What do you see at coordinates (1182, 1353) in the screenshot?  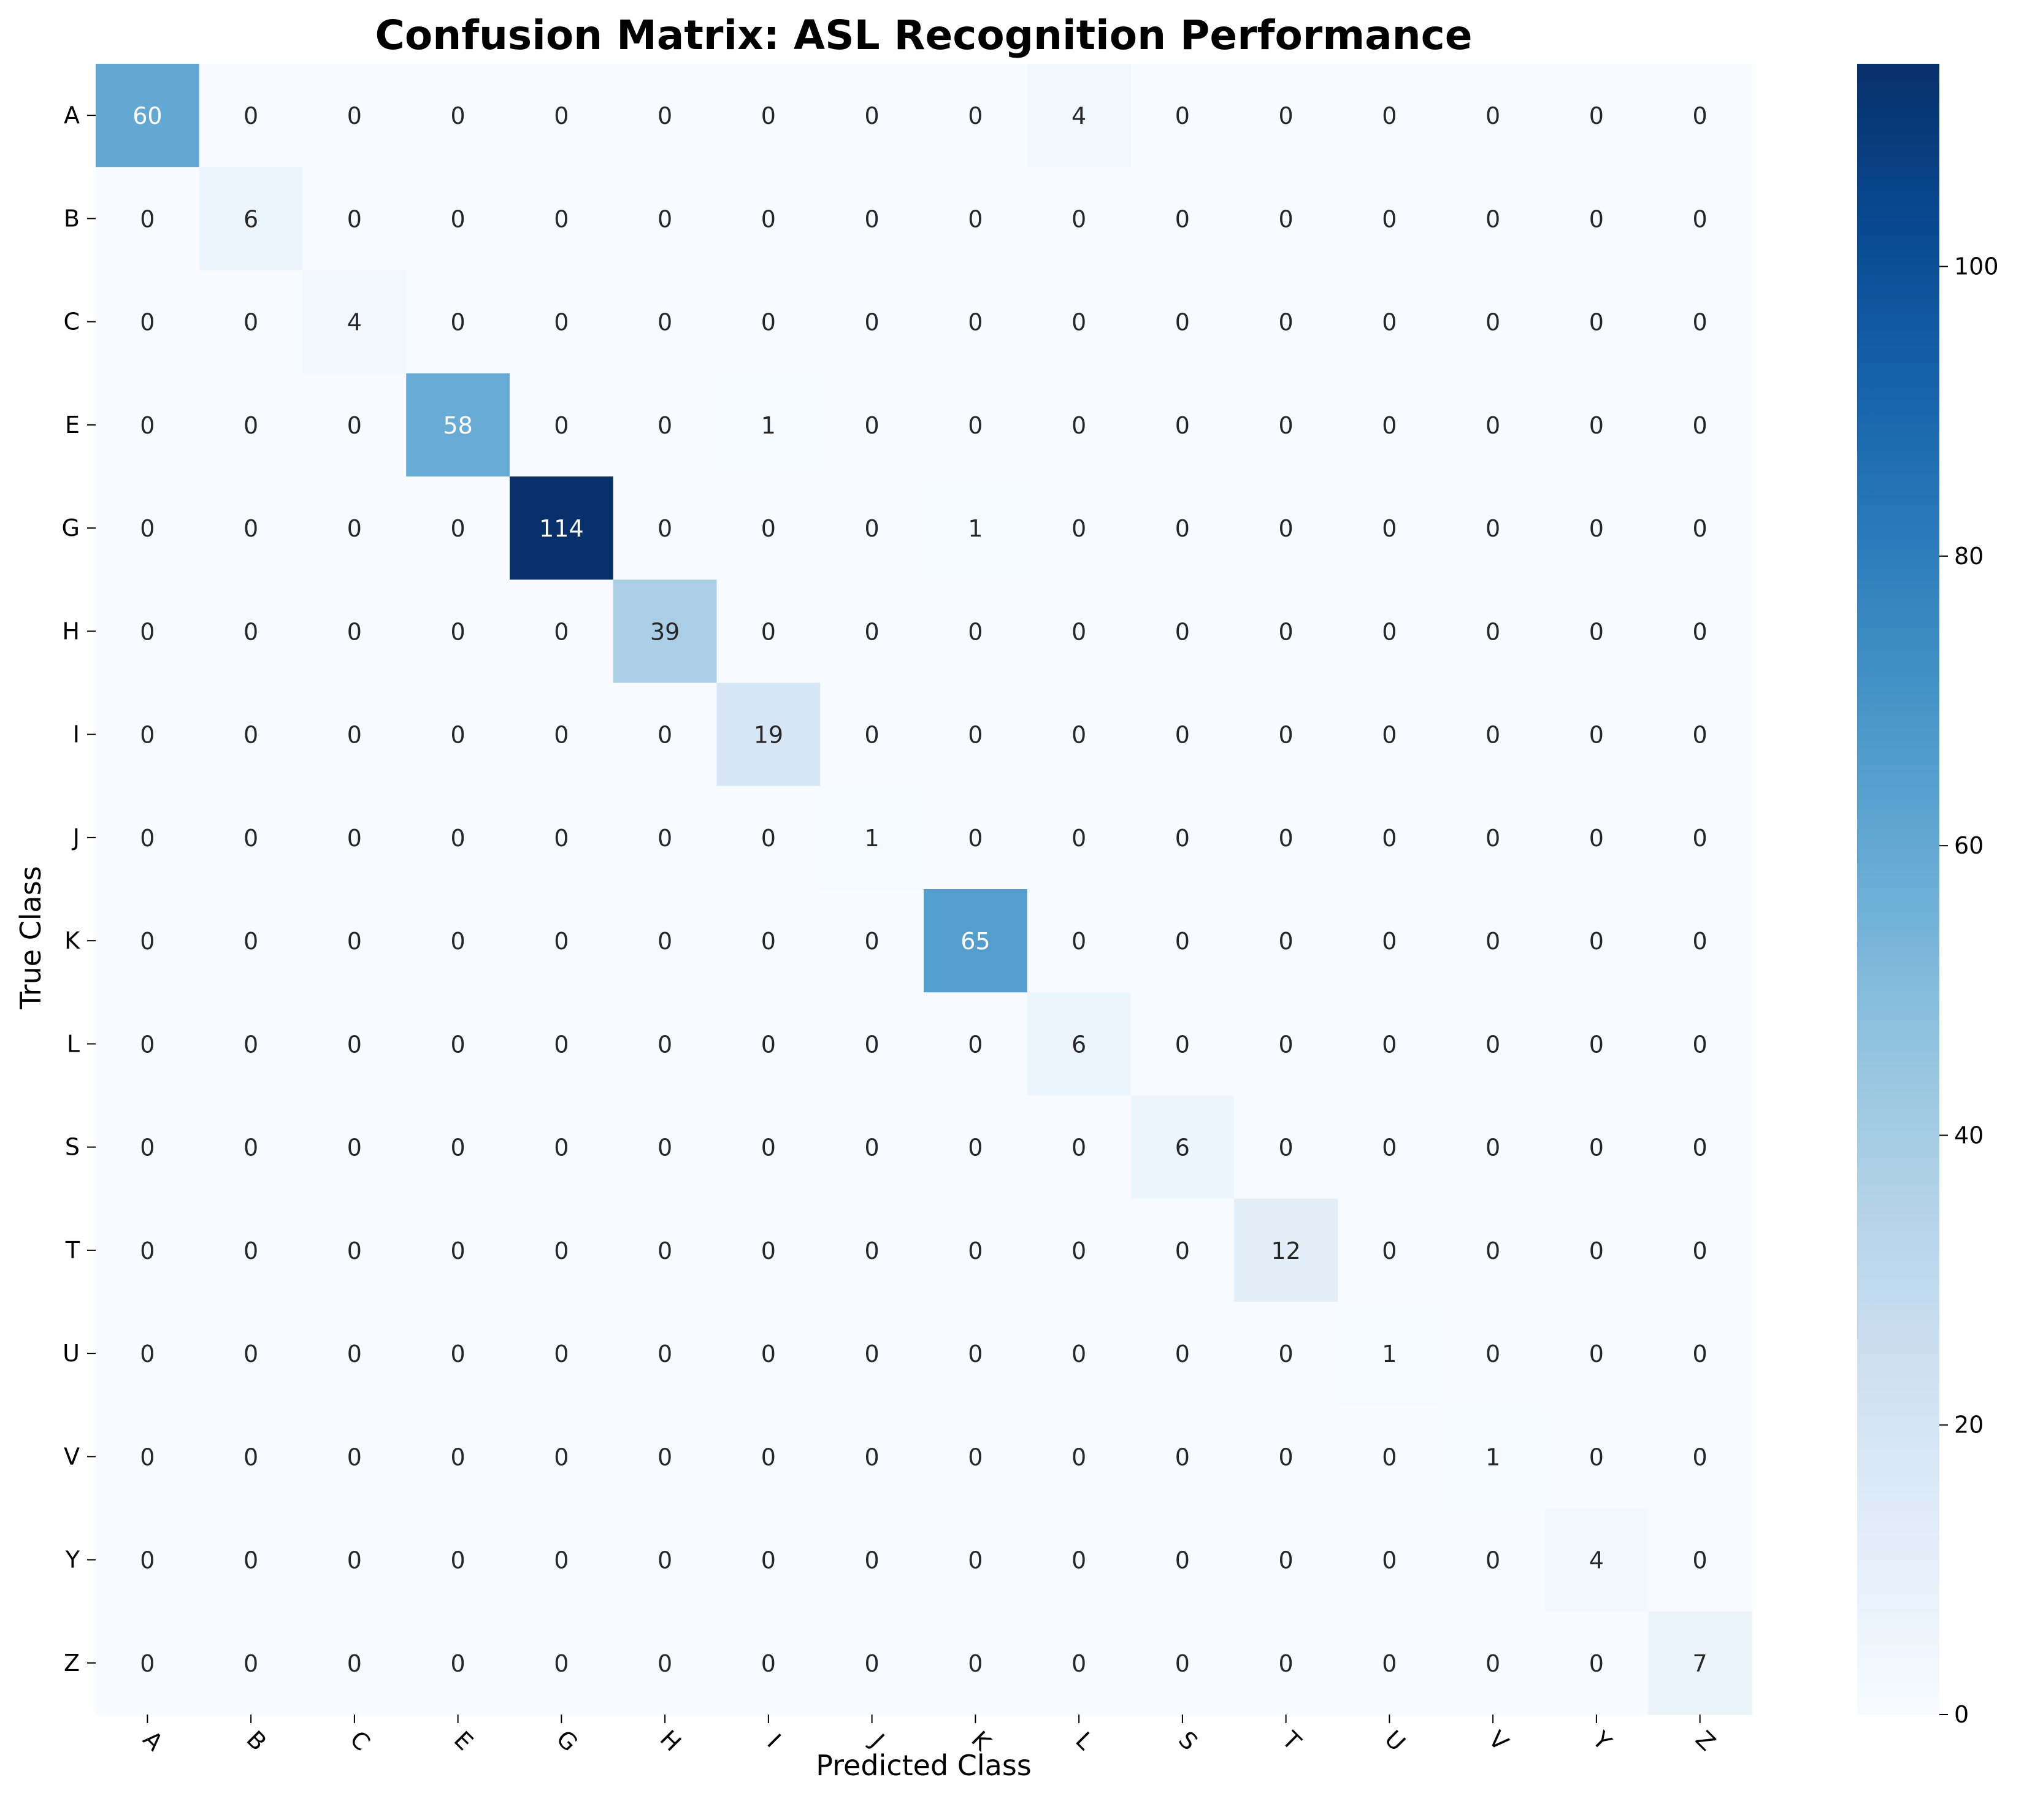 I see `heatmap-cell-U-S` at bounding box center [1182, 1353].